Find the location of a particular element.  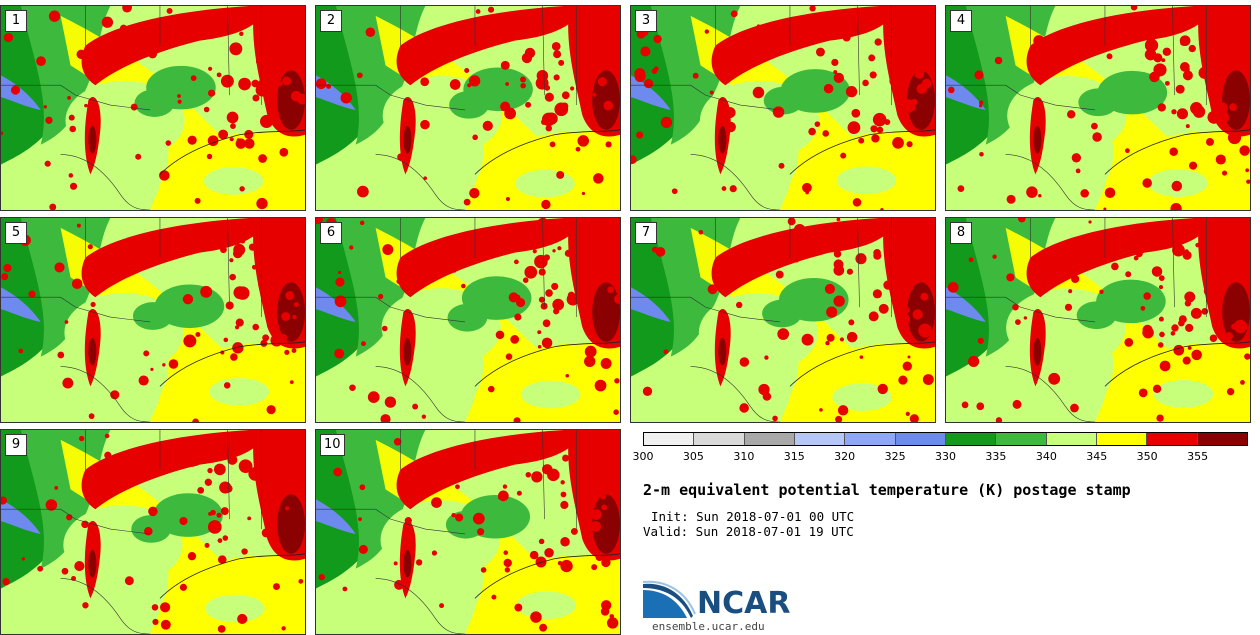

colorbar-tick-label: 310 is located at coordinates (744, 456).